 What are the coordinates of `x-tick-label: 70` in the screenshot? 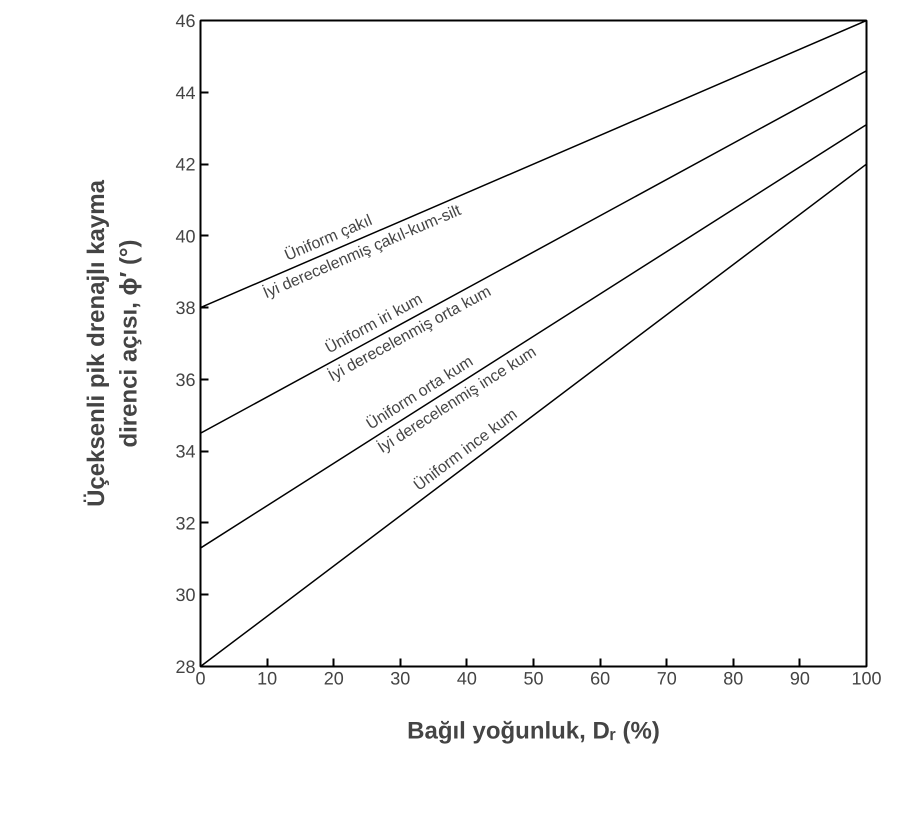 It's located at (666, 678).